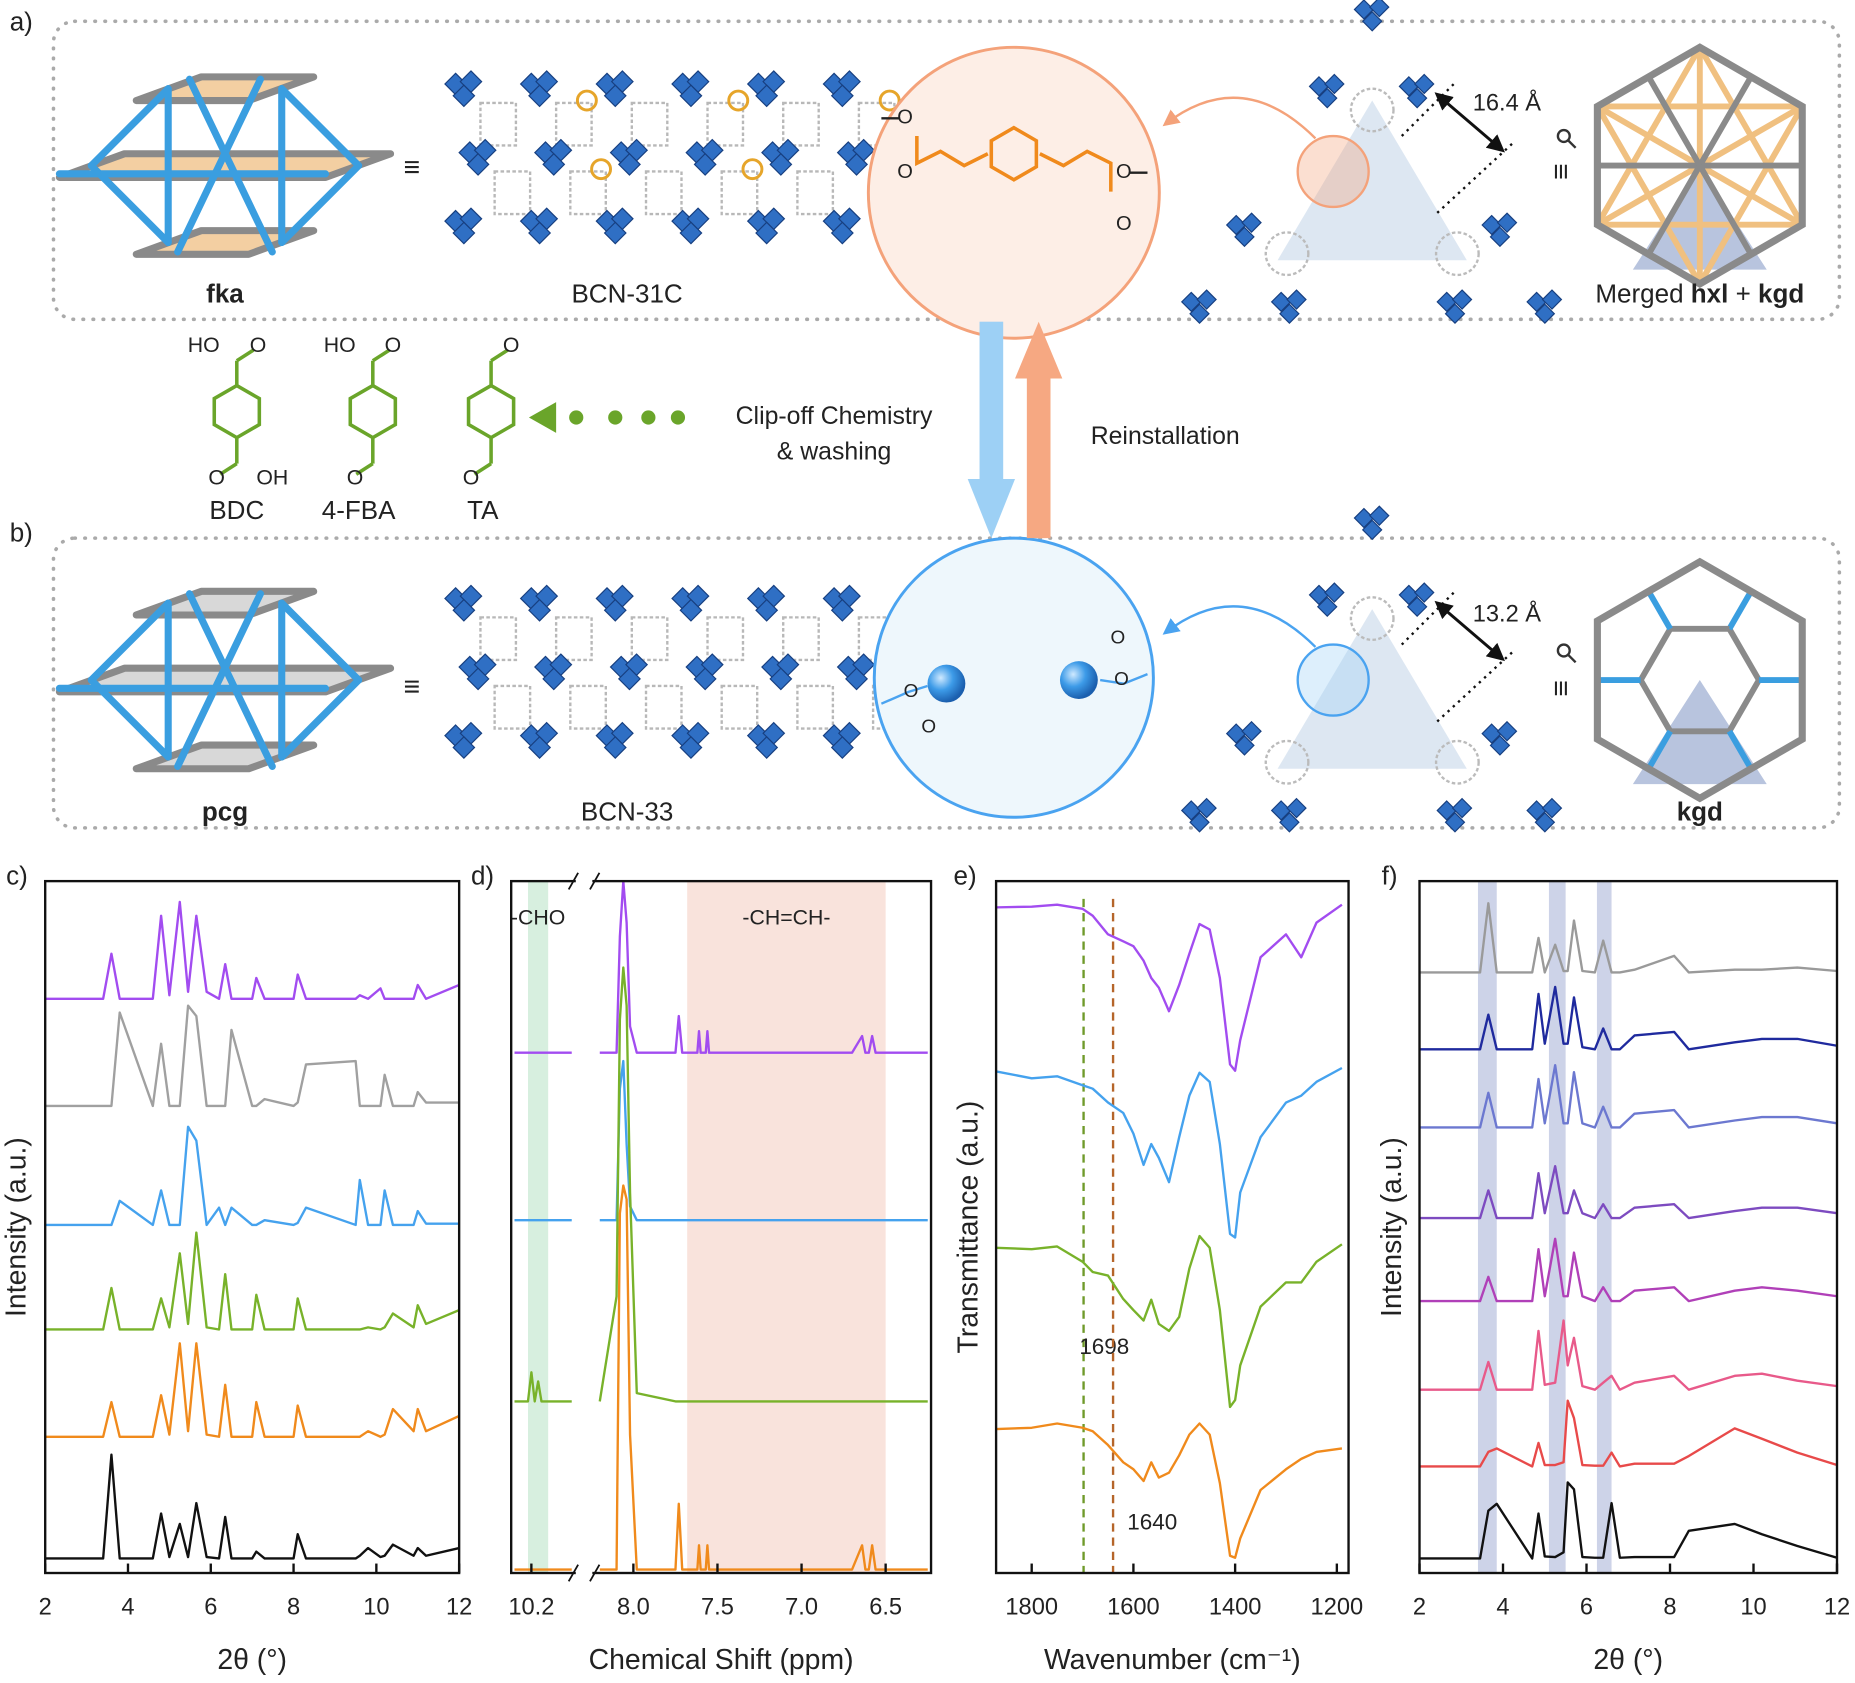  What do you see at coordinates (225, 294) in the screenshot?
I see `label: fka` at bounding box center [225, 294].